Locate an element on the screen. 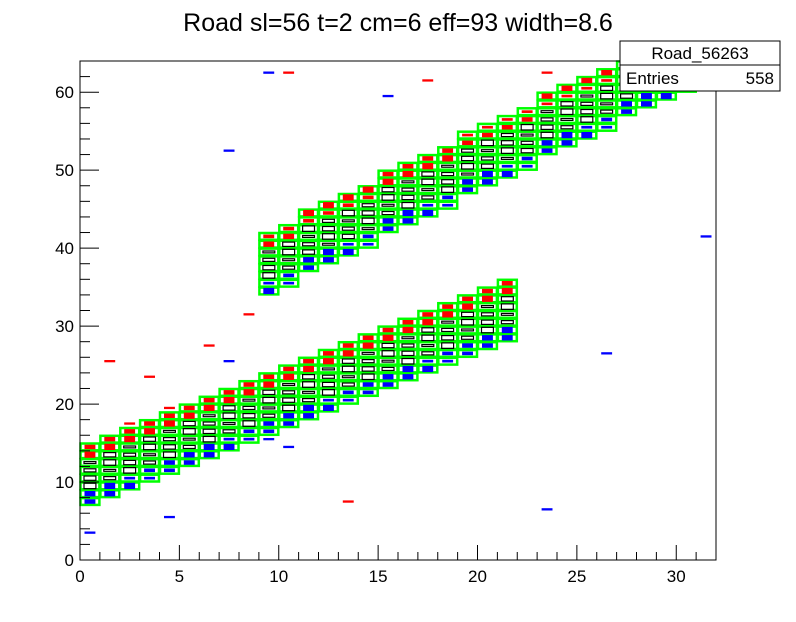 The width and height of the screenshot is (796, 622). y-tick-label: 0 is located at coordinates (69, 560).